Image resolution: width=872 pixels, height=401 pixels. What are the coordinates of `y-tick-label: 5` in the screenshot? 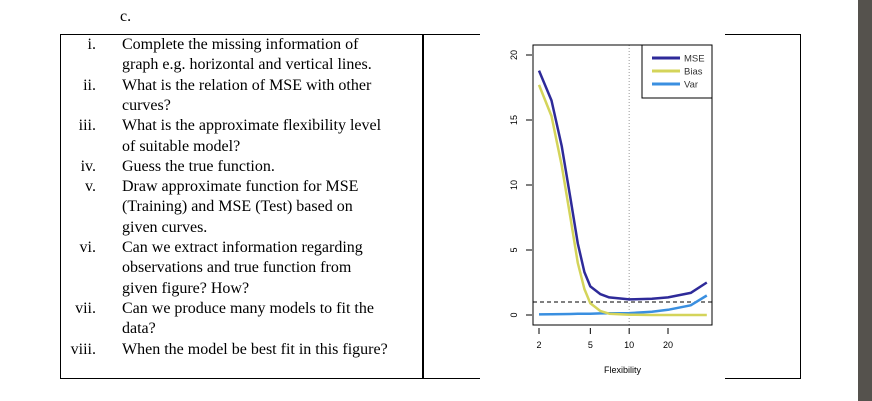 It's located at (514, 249).